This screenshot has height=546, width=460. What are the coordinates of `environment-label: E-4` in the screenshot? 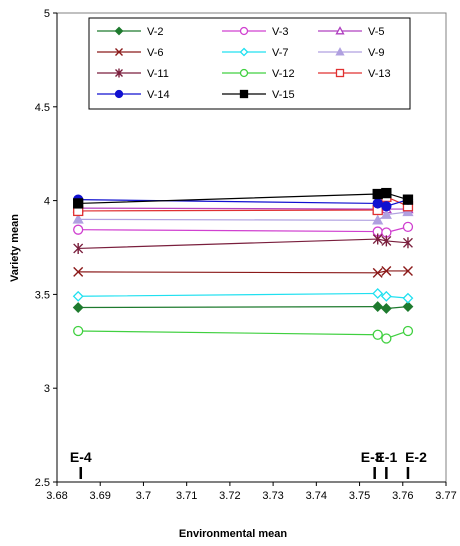 It's located at (81, 457).